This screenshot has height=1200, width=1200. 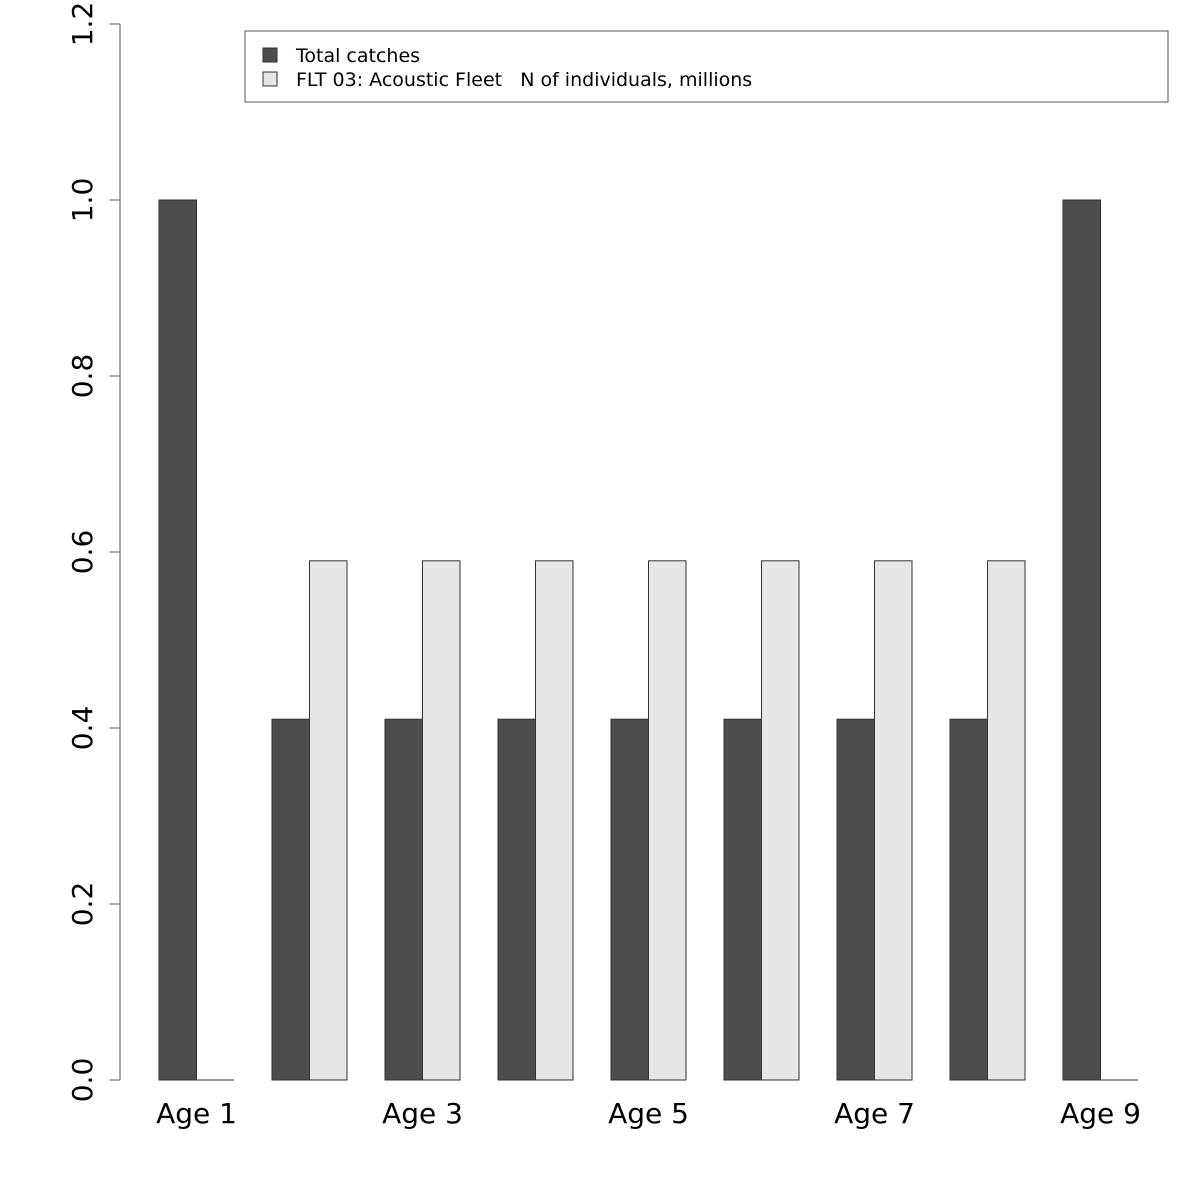 What do you see at coordinates (82, 200) in the screenshot?
I see `y-tick-label: 1.0` at bounding box center [82, 200].